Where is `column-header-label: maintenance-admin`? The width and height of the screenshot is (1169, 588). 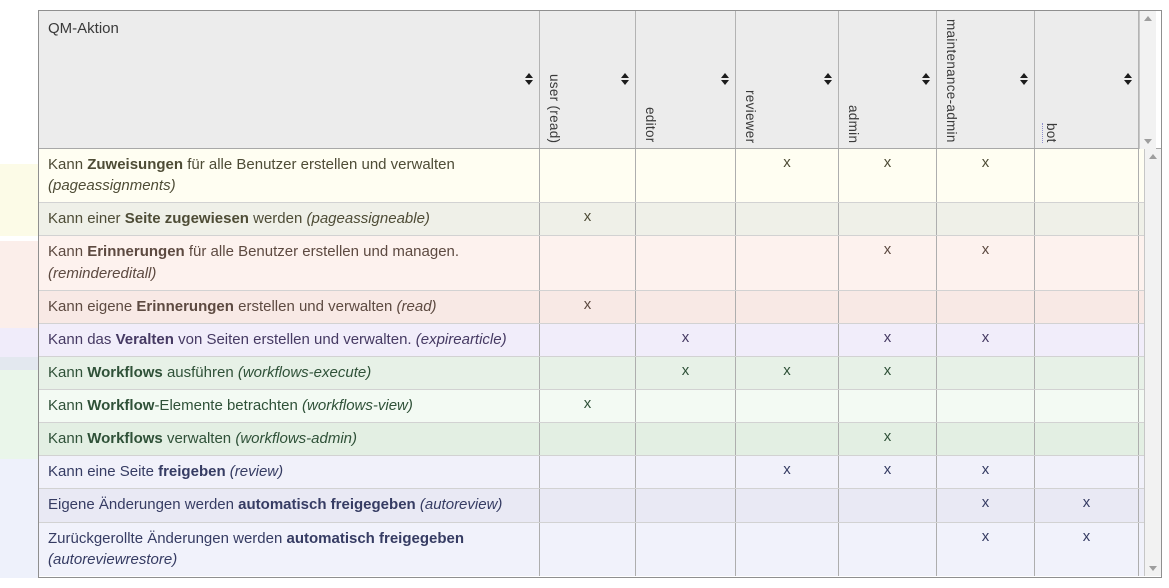
column-header-label: maintenance-admin is located at coordinates (951, 81).